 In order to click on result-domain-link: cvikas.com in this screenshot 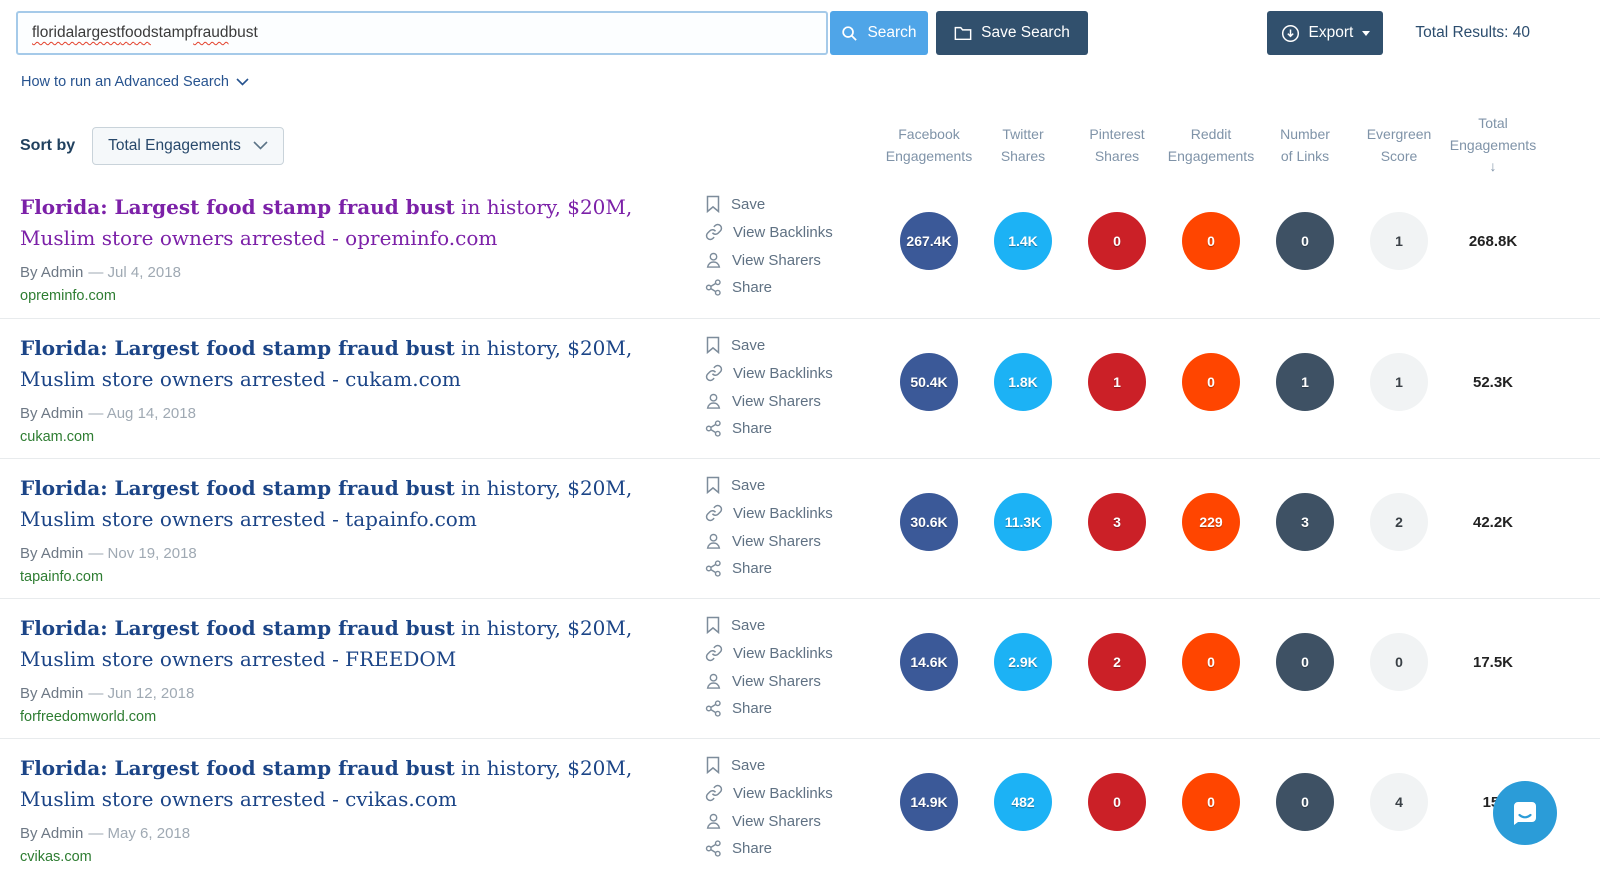, I will do `click(56, 857)`.